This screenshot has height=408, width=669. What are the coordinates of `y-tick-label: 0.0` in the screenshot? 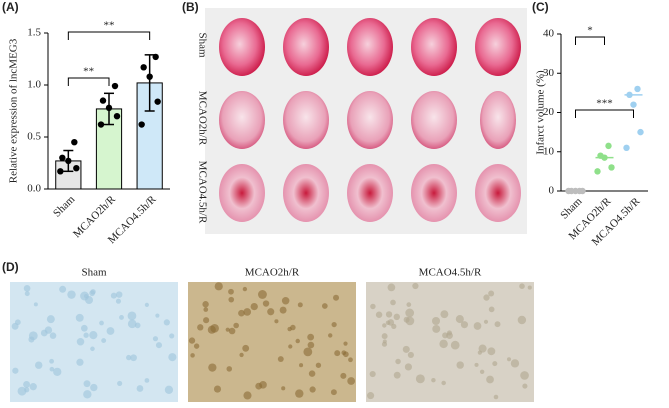 It's located at (34, 189).